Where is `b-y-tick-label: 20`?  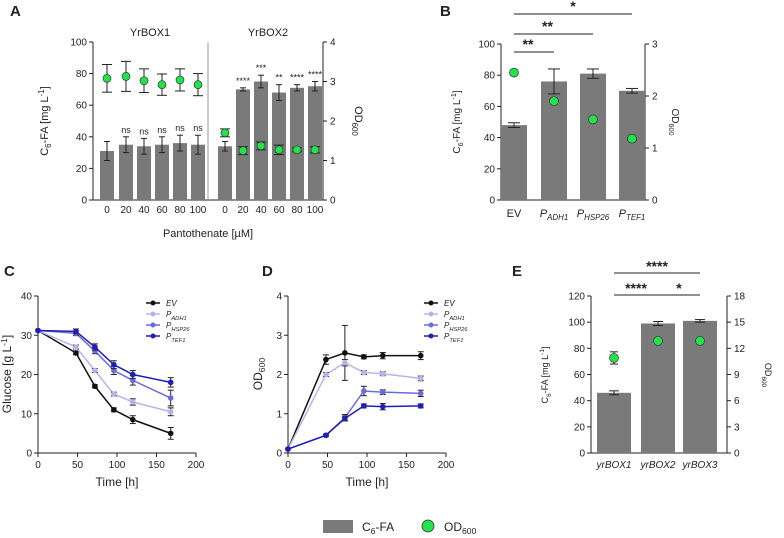
b-y-tick-label: 20 is located at coordinates (490, 169).